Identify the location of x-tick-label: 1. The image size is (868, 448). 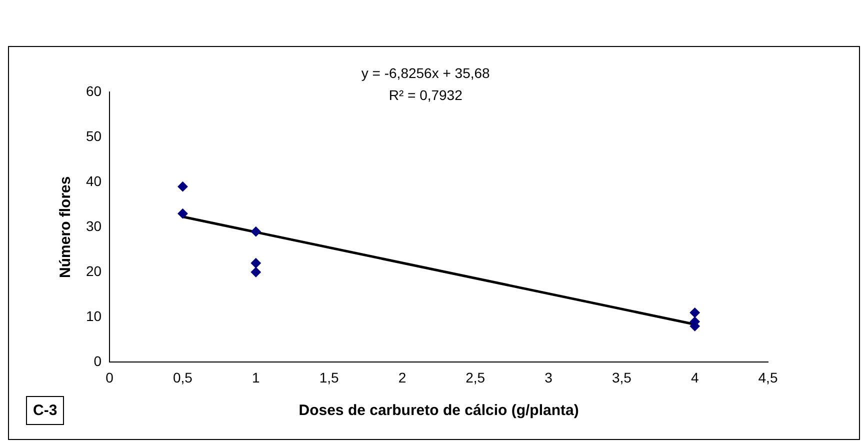
(256, 377).